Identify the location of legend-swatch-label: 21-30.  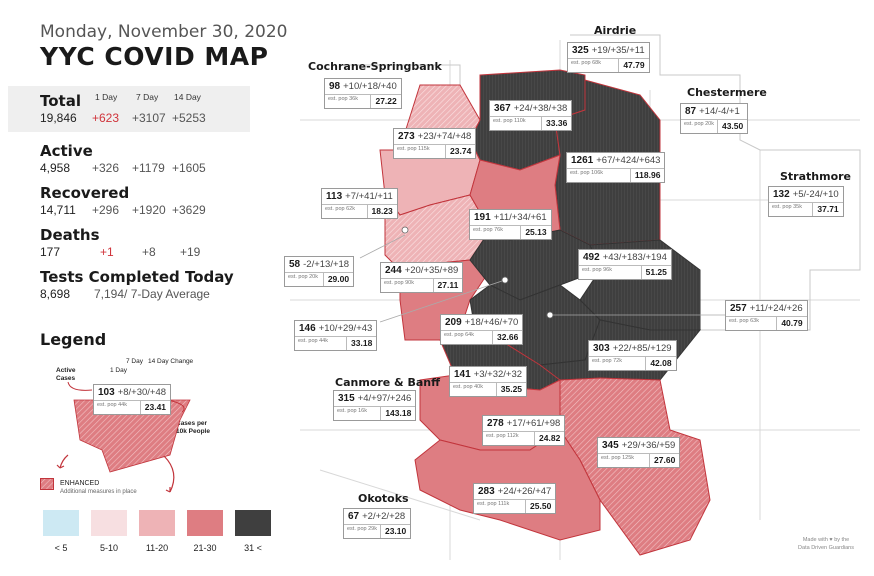
(205, 548).